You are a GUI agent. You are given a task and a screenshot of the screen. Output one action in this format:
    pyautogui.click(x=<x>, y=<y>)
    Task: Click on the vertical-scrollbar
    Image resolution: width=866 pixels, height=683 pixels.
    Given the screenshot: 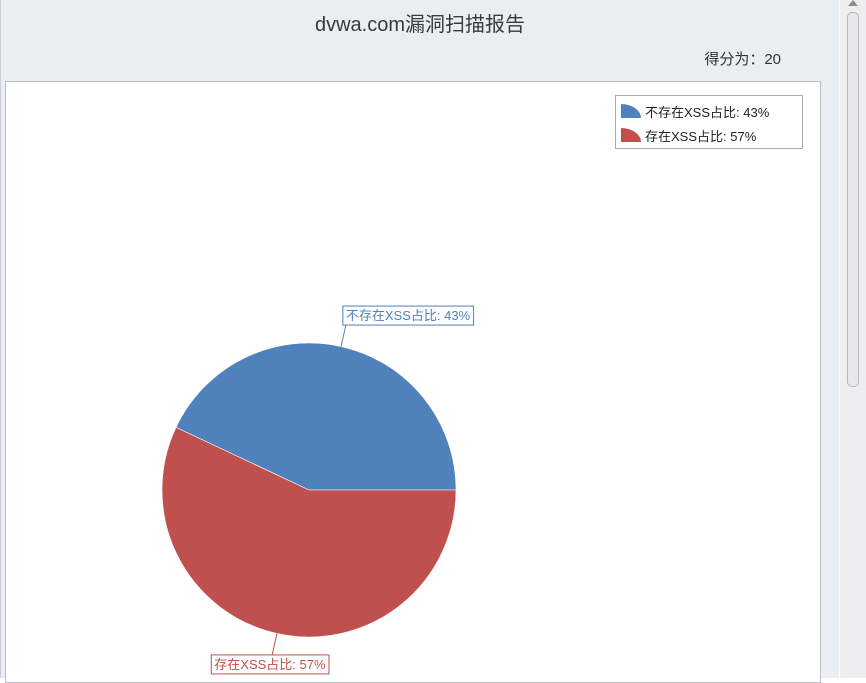 What is the action you would take?
    pyautogui.click(x=853, y=339)
    